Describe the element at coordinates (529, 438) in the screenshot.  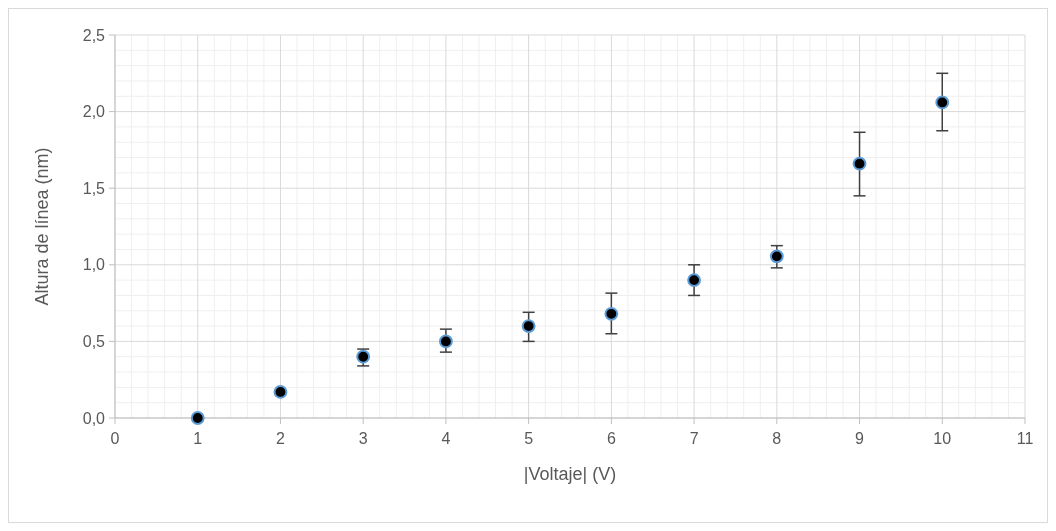
I see `x-tick-label: 5` at that location.